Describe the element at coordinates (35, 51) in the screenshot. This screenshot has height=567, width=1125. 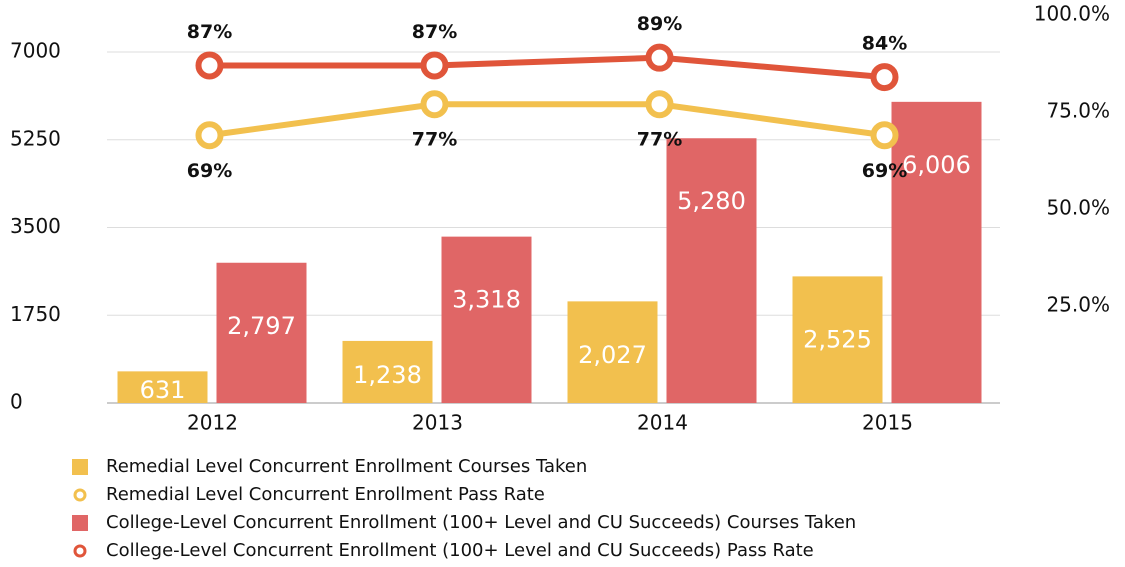
I see `y-tick-label: 7000` at that location.